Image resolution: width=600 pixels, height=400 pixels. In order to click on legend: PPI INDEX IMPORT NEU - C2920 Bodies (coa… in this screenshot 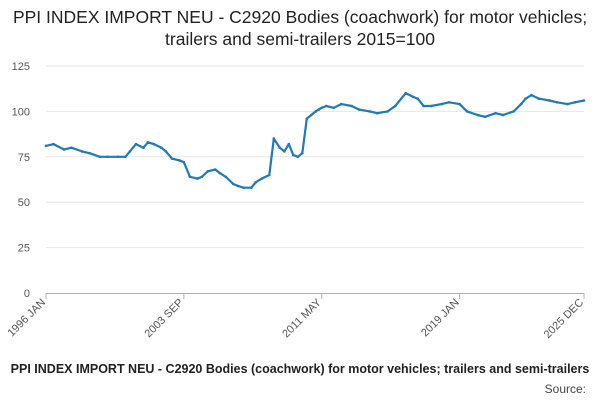, I will do `click(300, 371)`.